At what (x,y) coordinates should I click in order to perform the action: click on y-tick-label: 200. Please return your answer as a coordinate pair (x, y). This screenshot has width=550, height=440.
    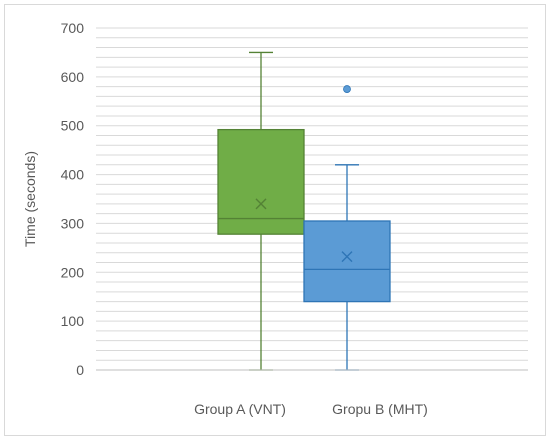
    Looking at the image, I should click on (73, 272).